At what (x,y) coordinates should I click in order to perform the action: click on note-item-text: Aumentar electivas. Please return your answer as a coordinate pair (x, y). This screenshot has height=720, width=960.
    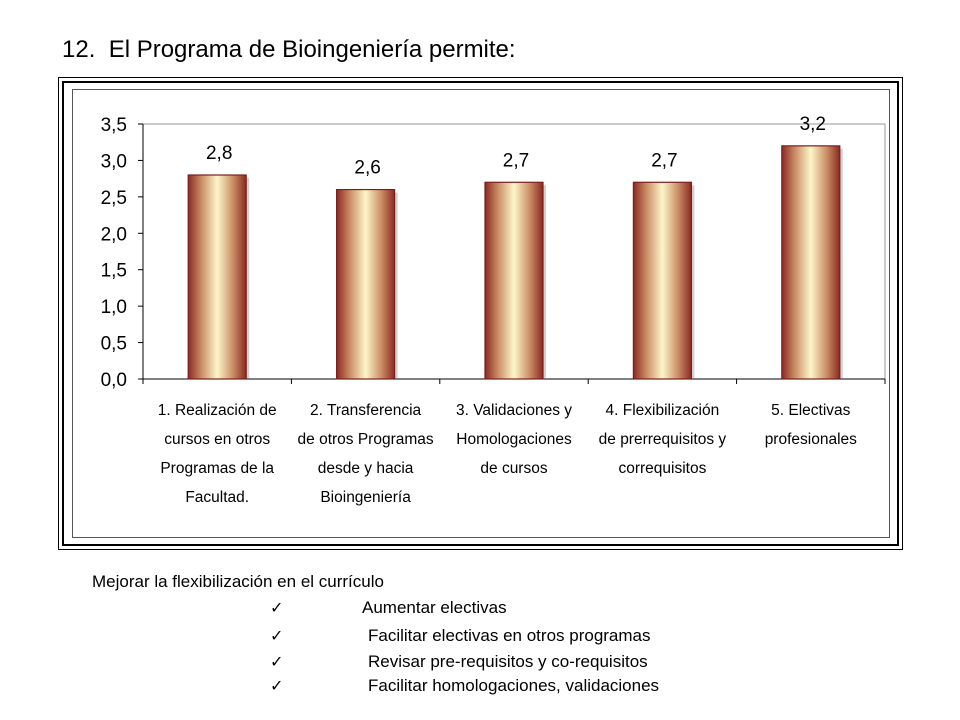
    Looking at the image, I should click on (434, 607).